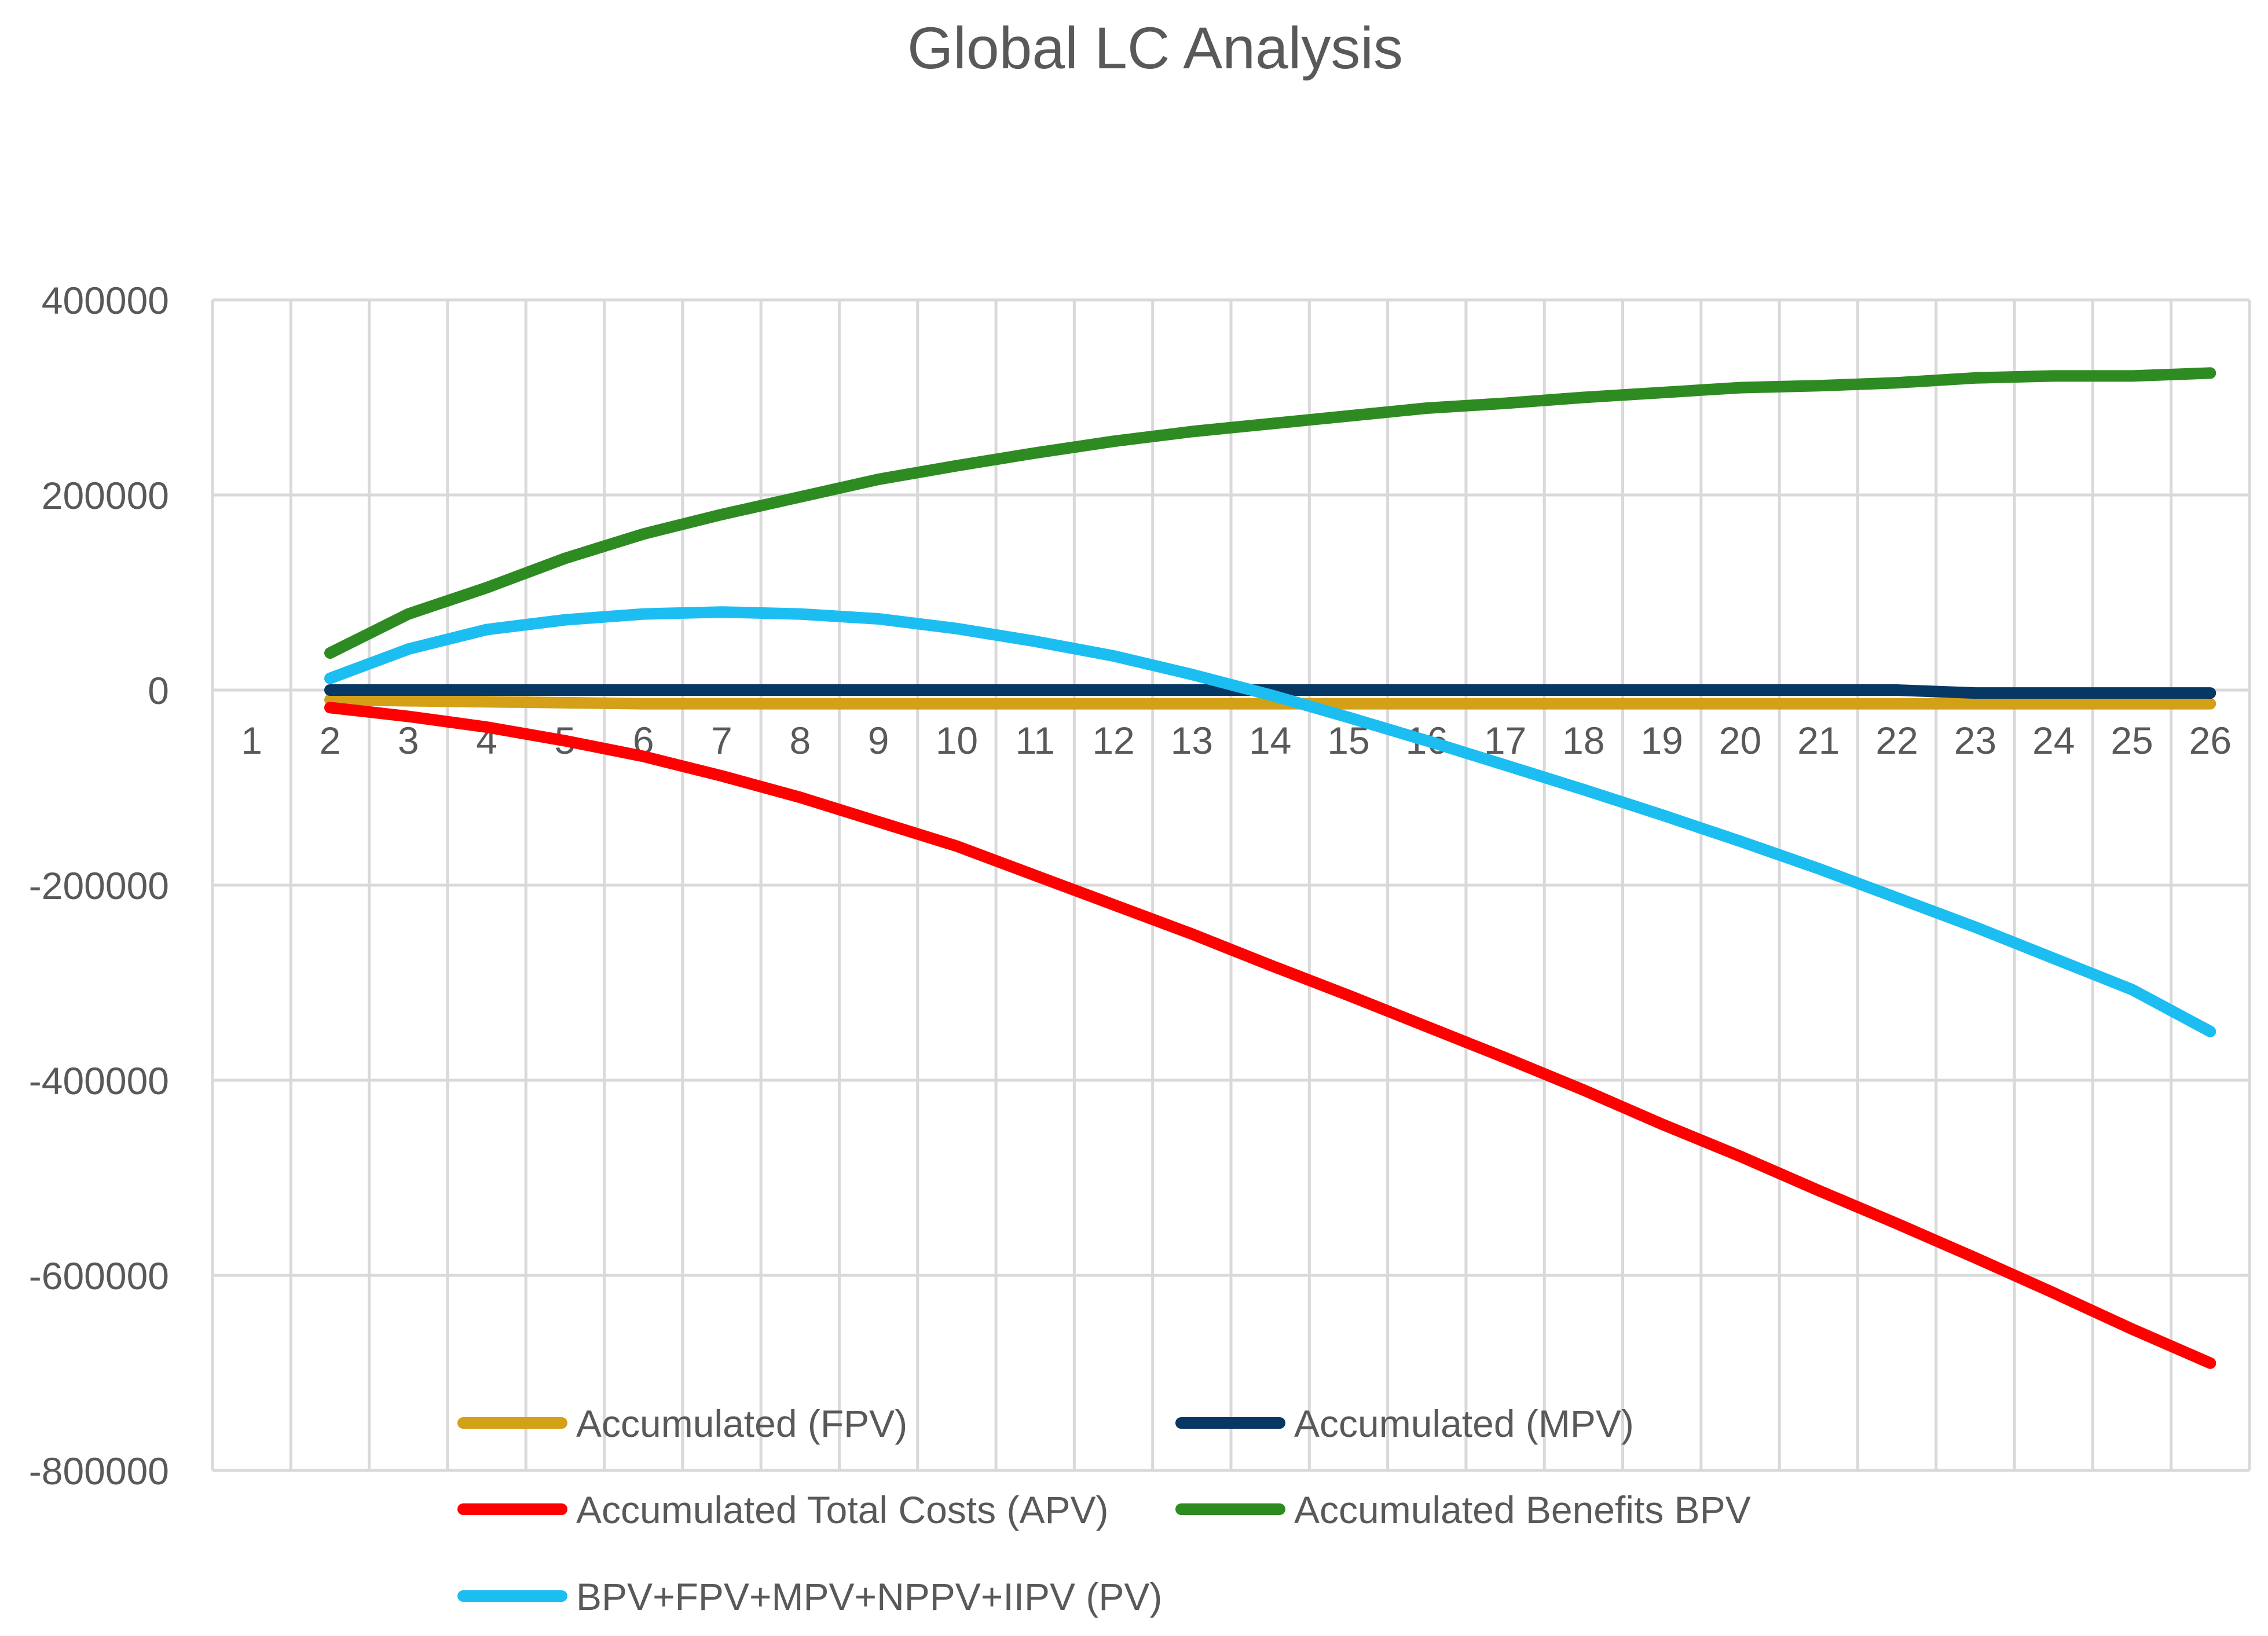 The image size is (2268, 1636). What do you see at coordinates (957, 740) in the screenshot?
I see `x-tick-label: 10` at bounding box center [957, 740].